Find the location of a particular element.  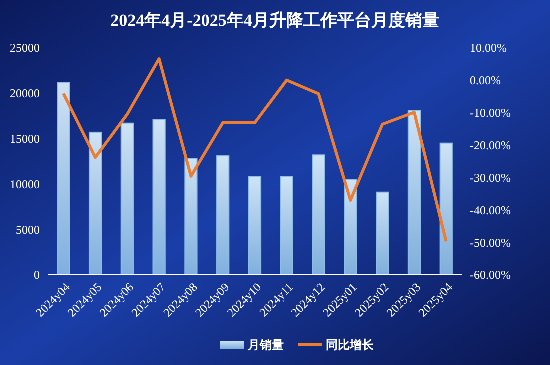

y-tick-label: 0 is located at coordinates (37, 275).